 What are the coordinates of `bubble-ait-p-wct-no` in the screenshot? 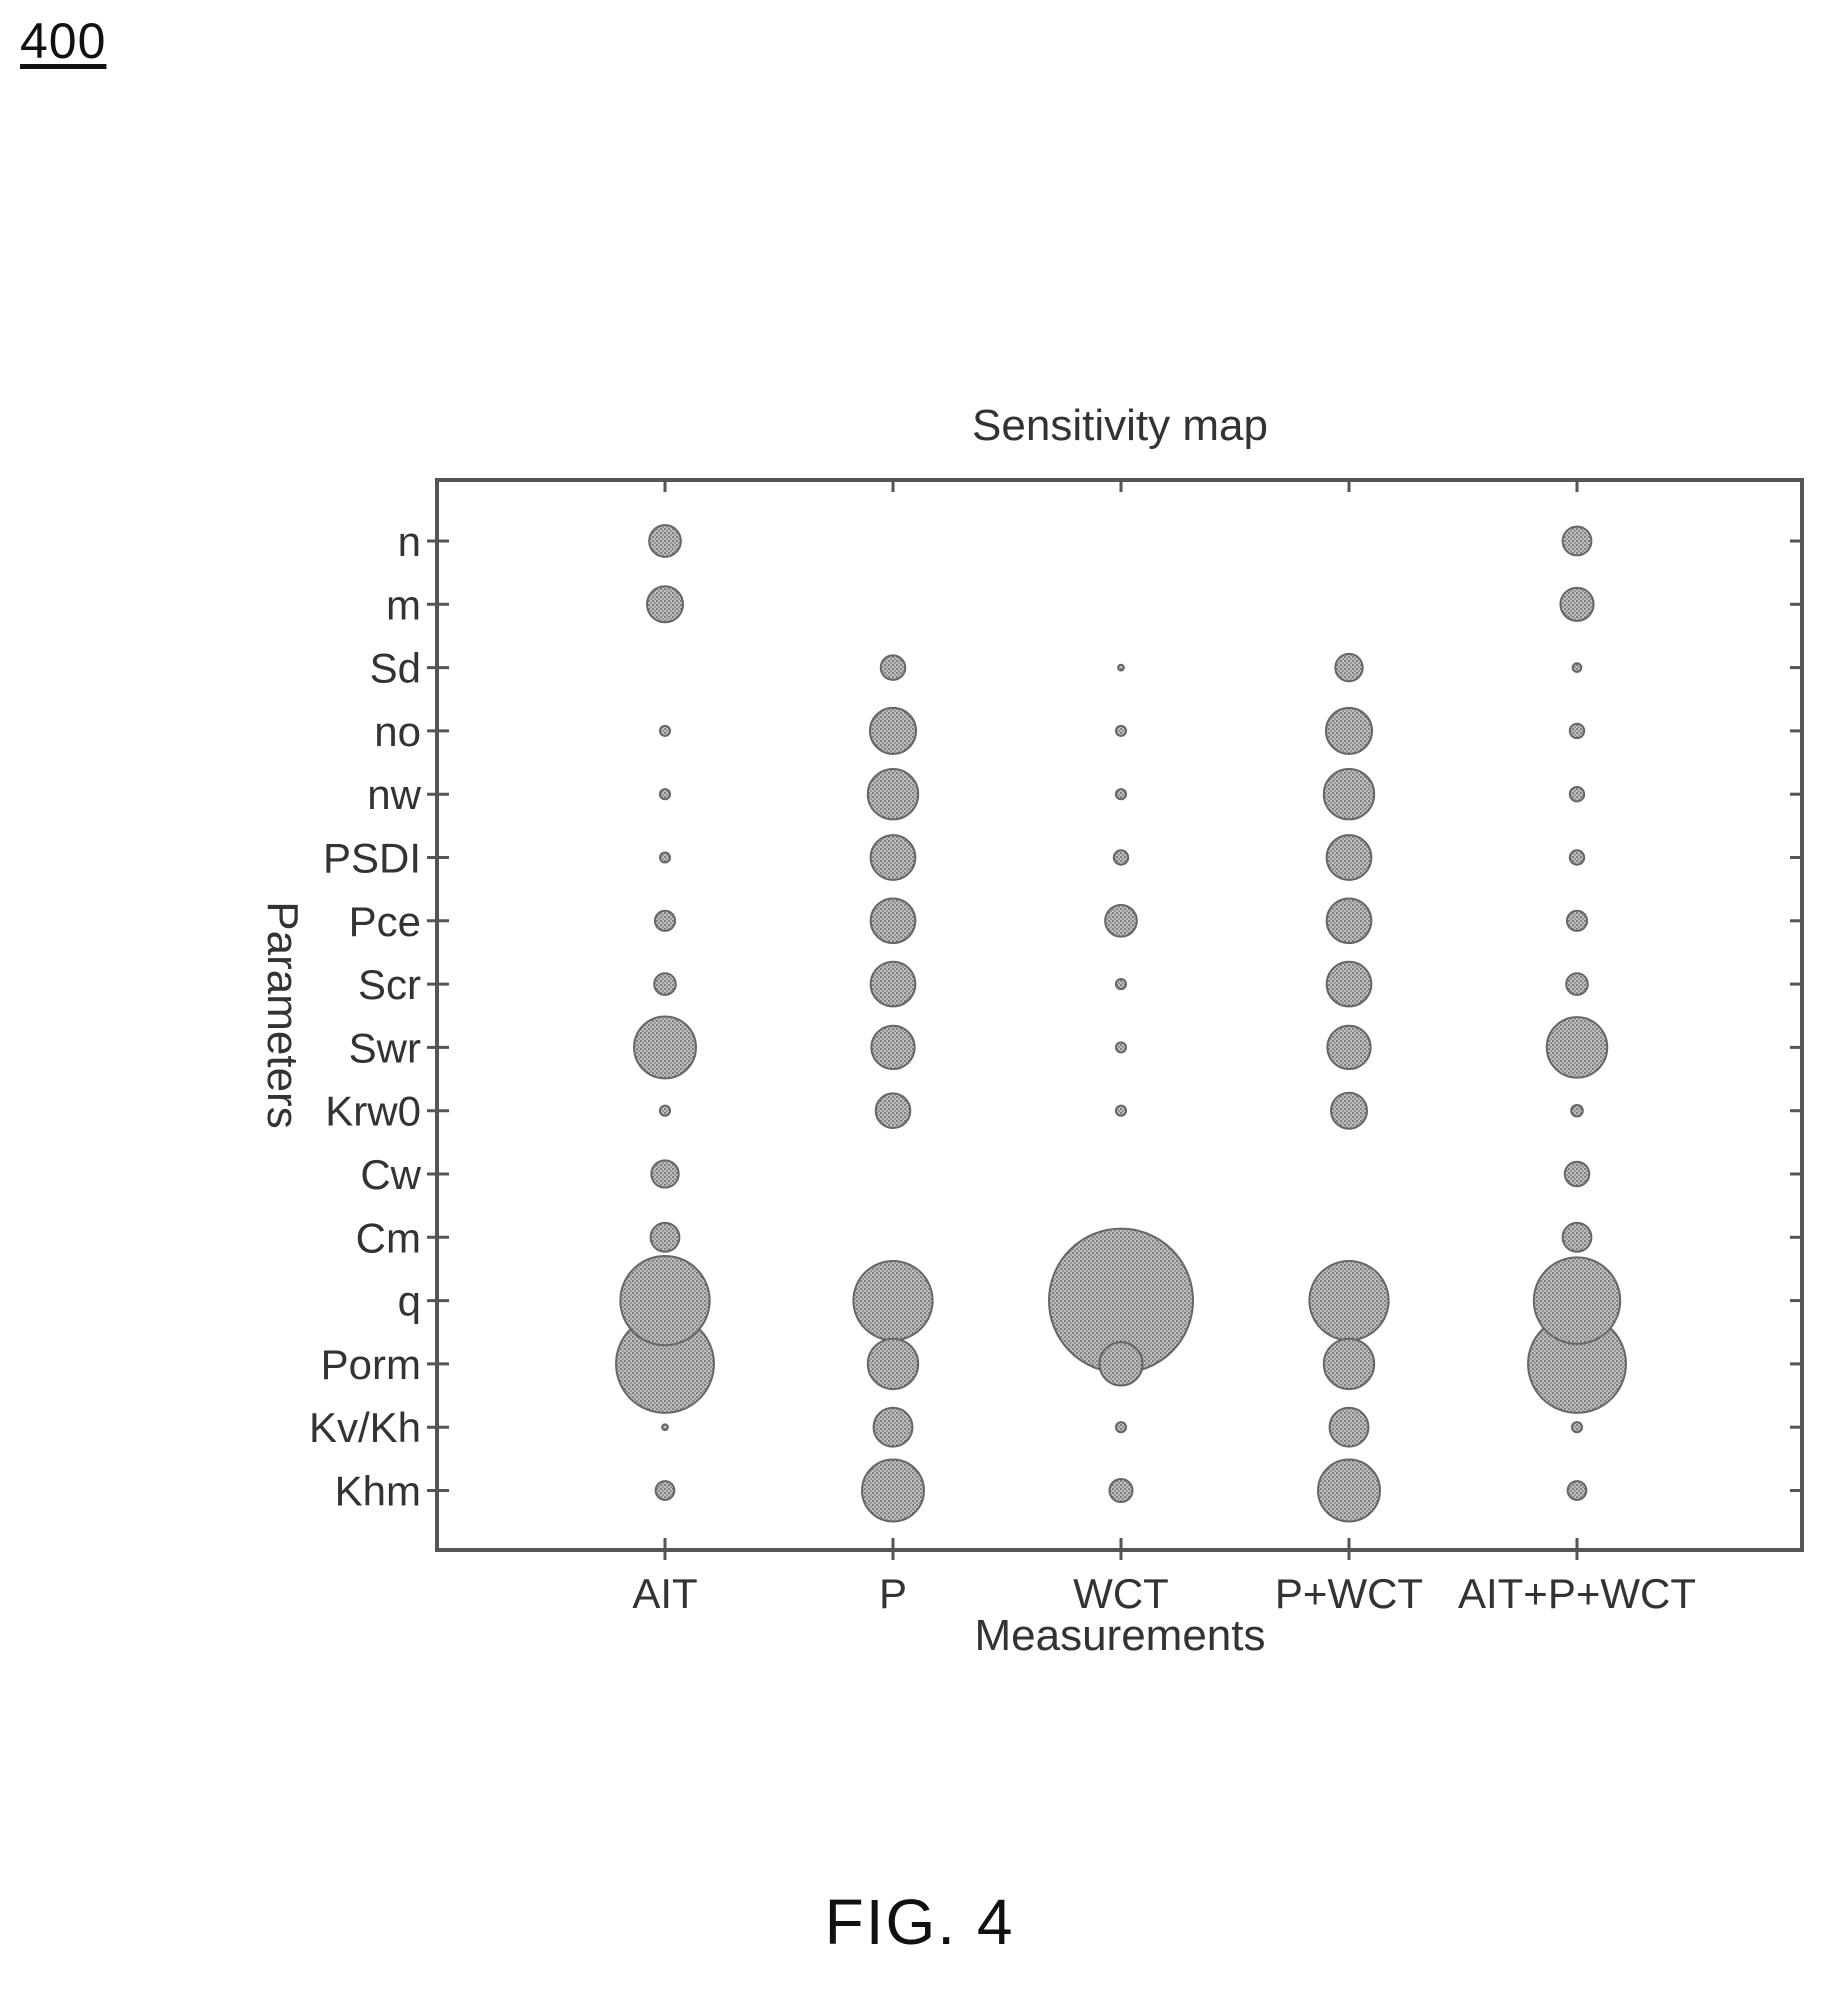 It's located at (1577, 731).